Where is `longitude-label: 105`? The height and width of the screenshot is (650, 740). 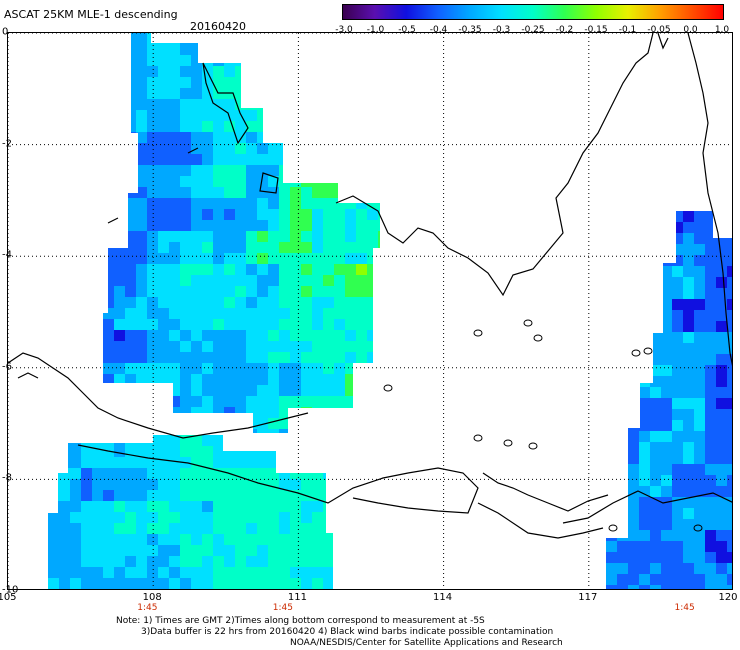
longitude-label: 105 is located at coordinates (8, 597).